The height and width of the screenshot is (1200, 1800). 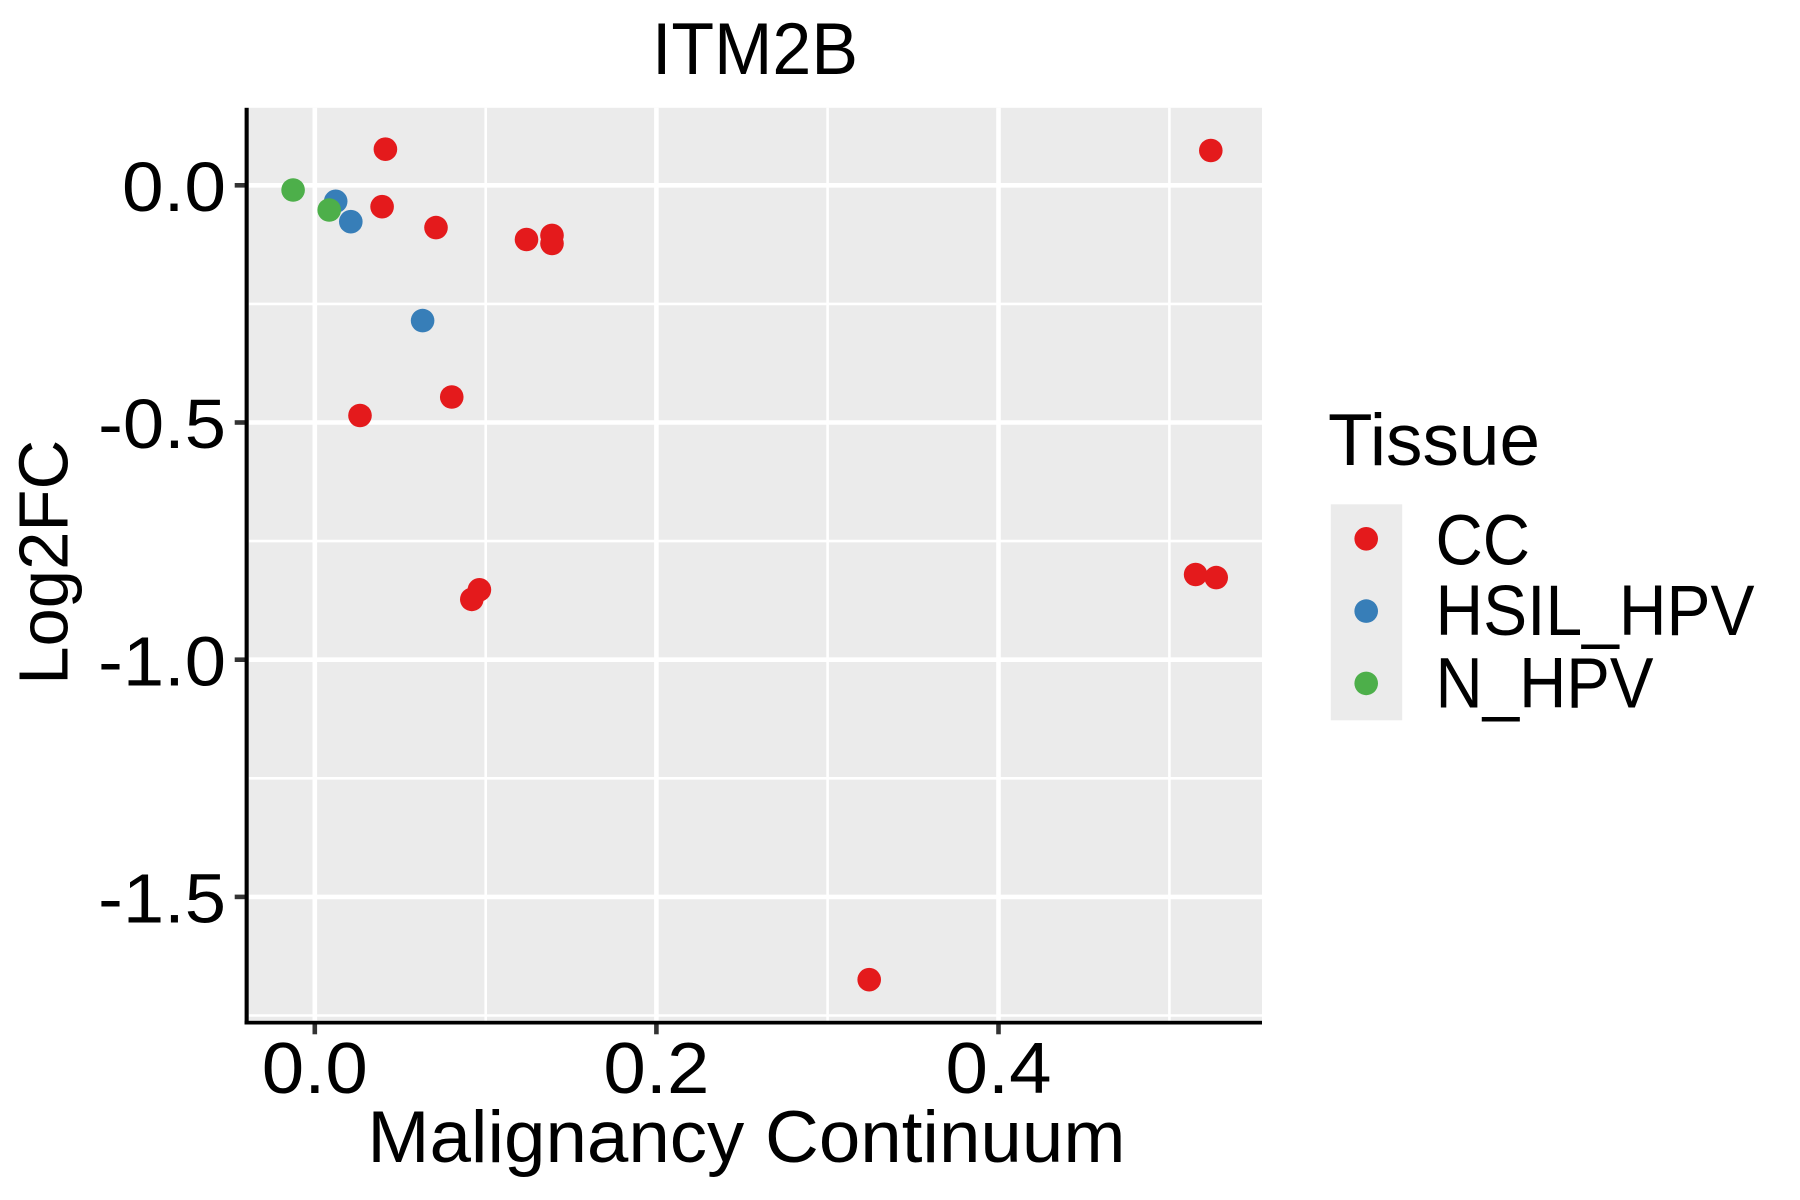 I want to click on svg-text: HSIL_HPV, so click(x=1596, y=611).